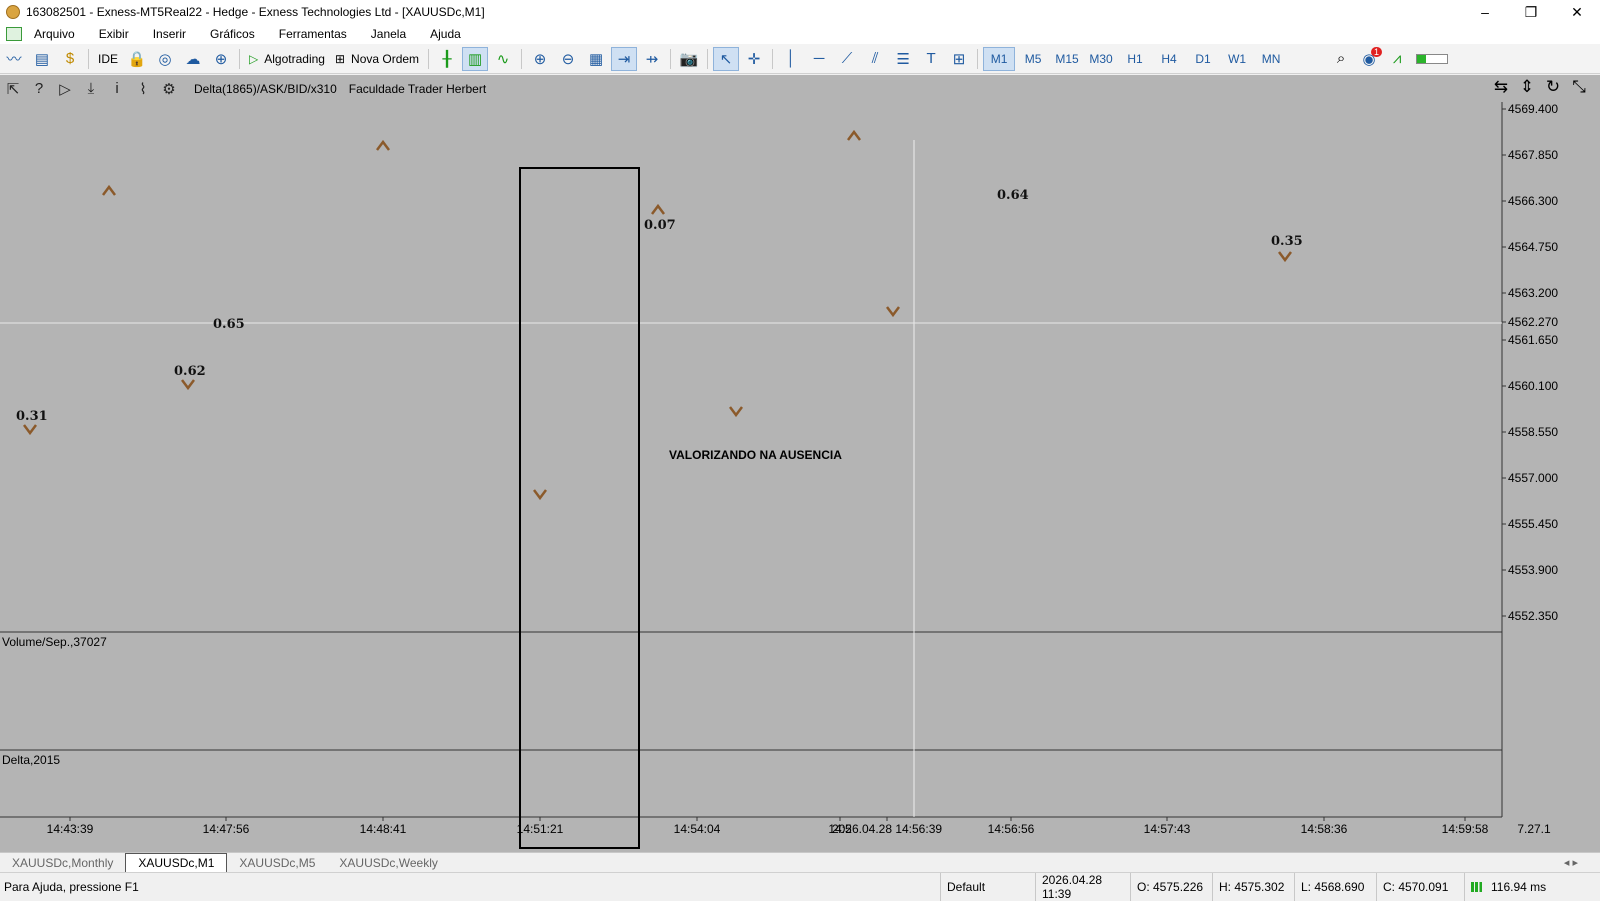 This screenshot has width=1600, height=901. Describe the element at coordinates (1033, 58) in the screenshot. I see `timeframe-m5: M5` at that location.